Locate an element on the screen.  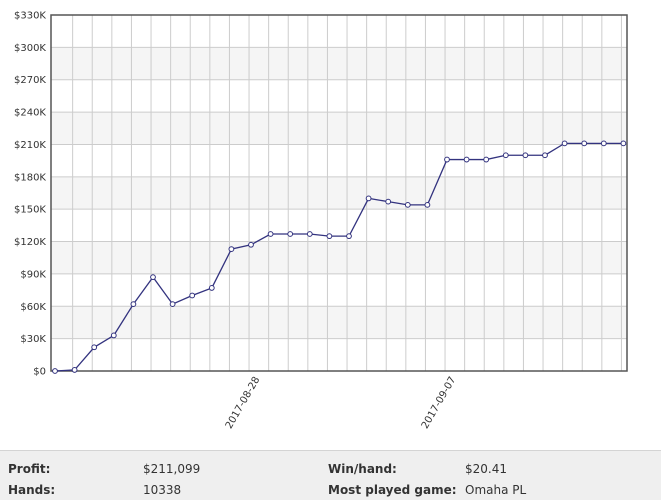
y-tick-label: $150K is located at coordinates (30, 210).